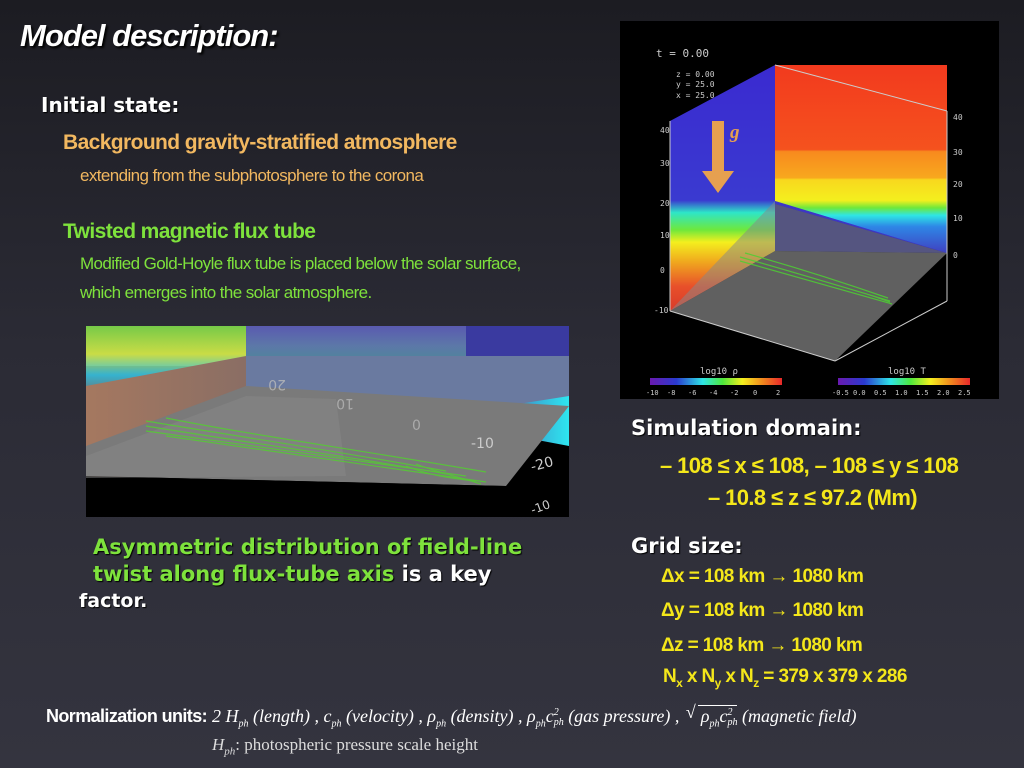 This screenshot has height=768, width=1024. I want to click on sim-right-tick-10: 10, so click(958, 218).